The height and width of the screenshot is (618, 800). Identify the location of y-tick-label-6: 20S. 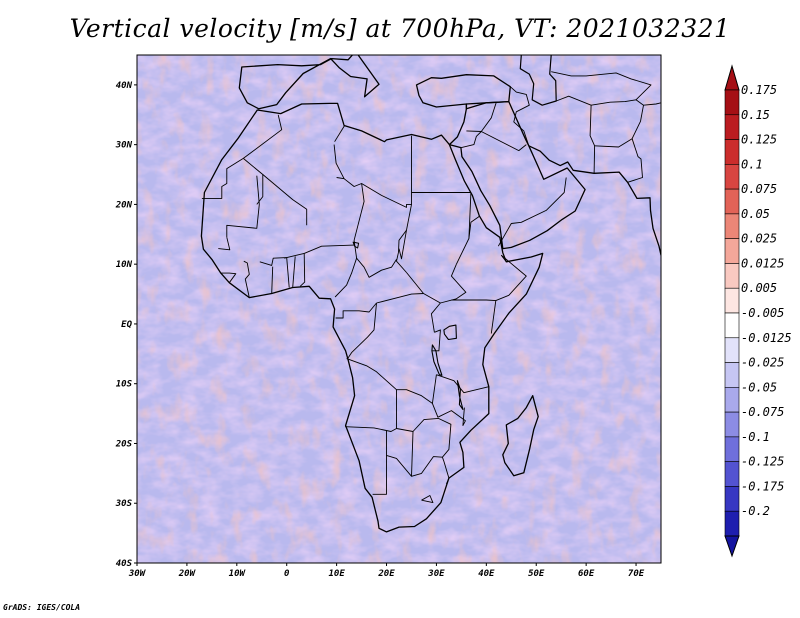
(124, 444).